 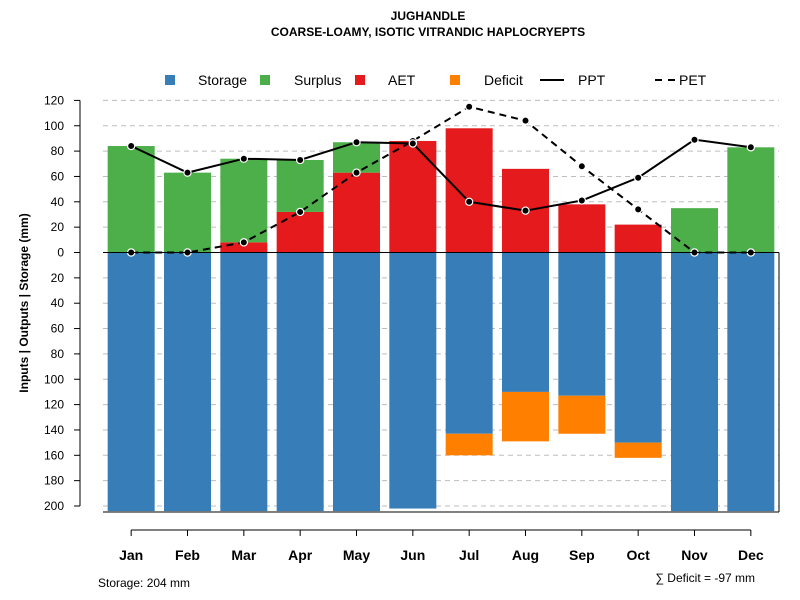 What do you see at coordinates (412, 555) in the screenshot?
I see `x-tick-label: Jun` at bounding box center [412, 555].